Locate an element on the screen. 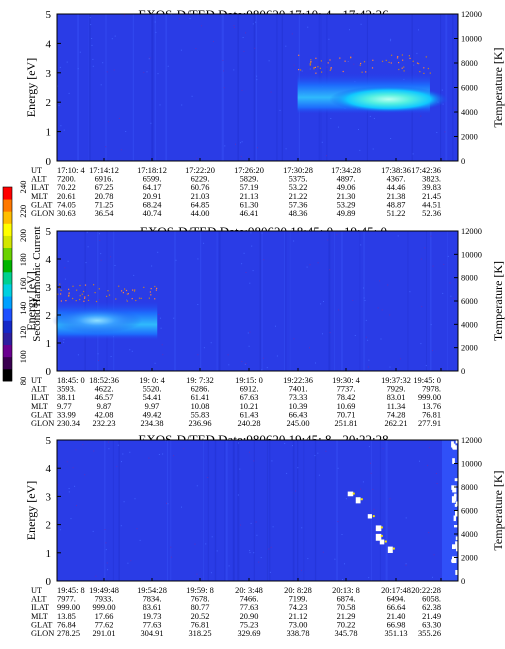  feature-band is located at coordinates (373, 84).